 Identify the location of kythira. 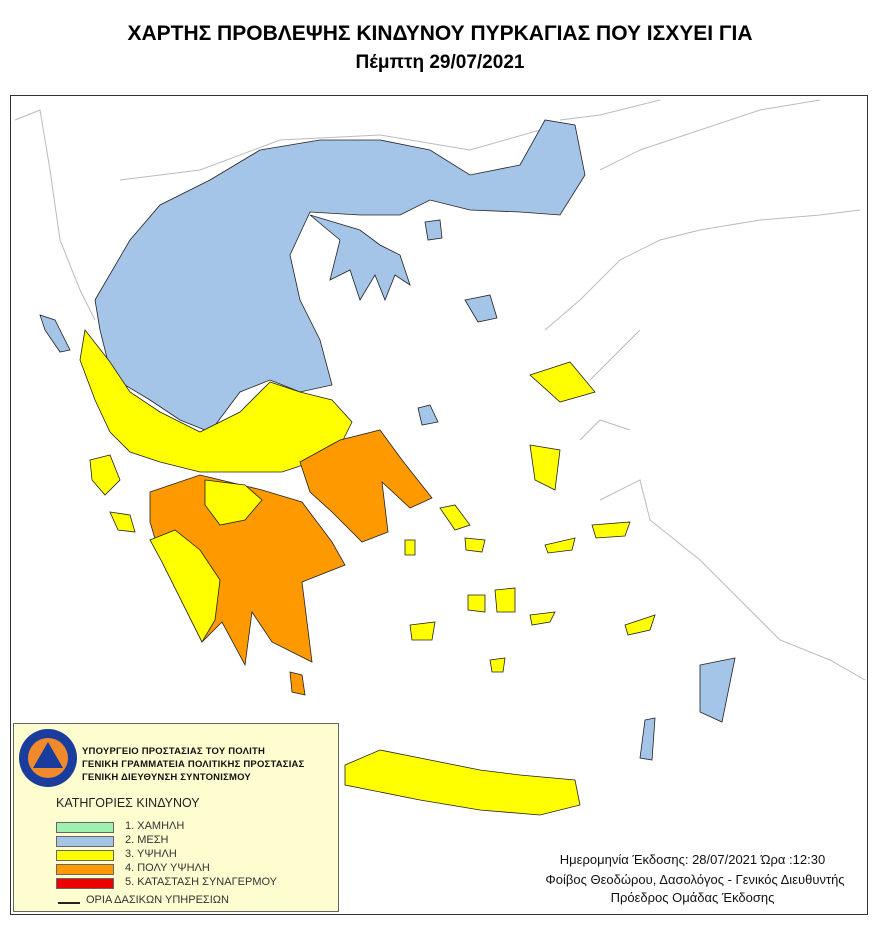
(297, 683).